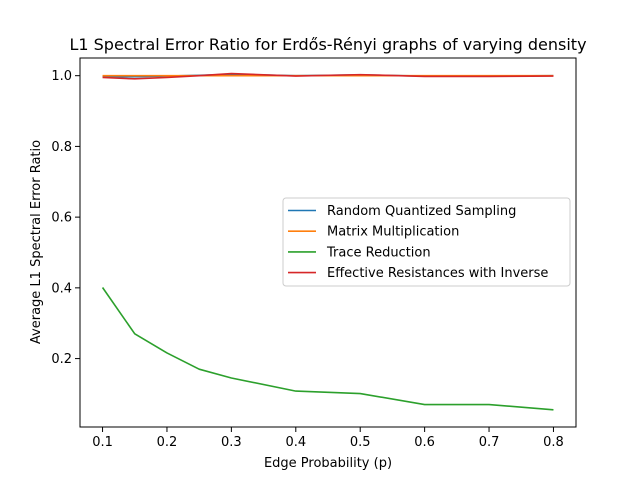 Image resolution: width=640 pixels, height=480 pixels. What do you see at coordinates (489, 442) in the screenshot?
I see `x-tick-label: 0.7` at bounding box center [489, 442].